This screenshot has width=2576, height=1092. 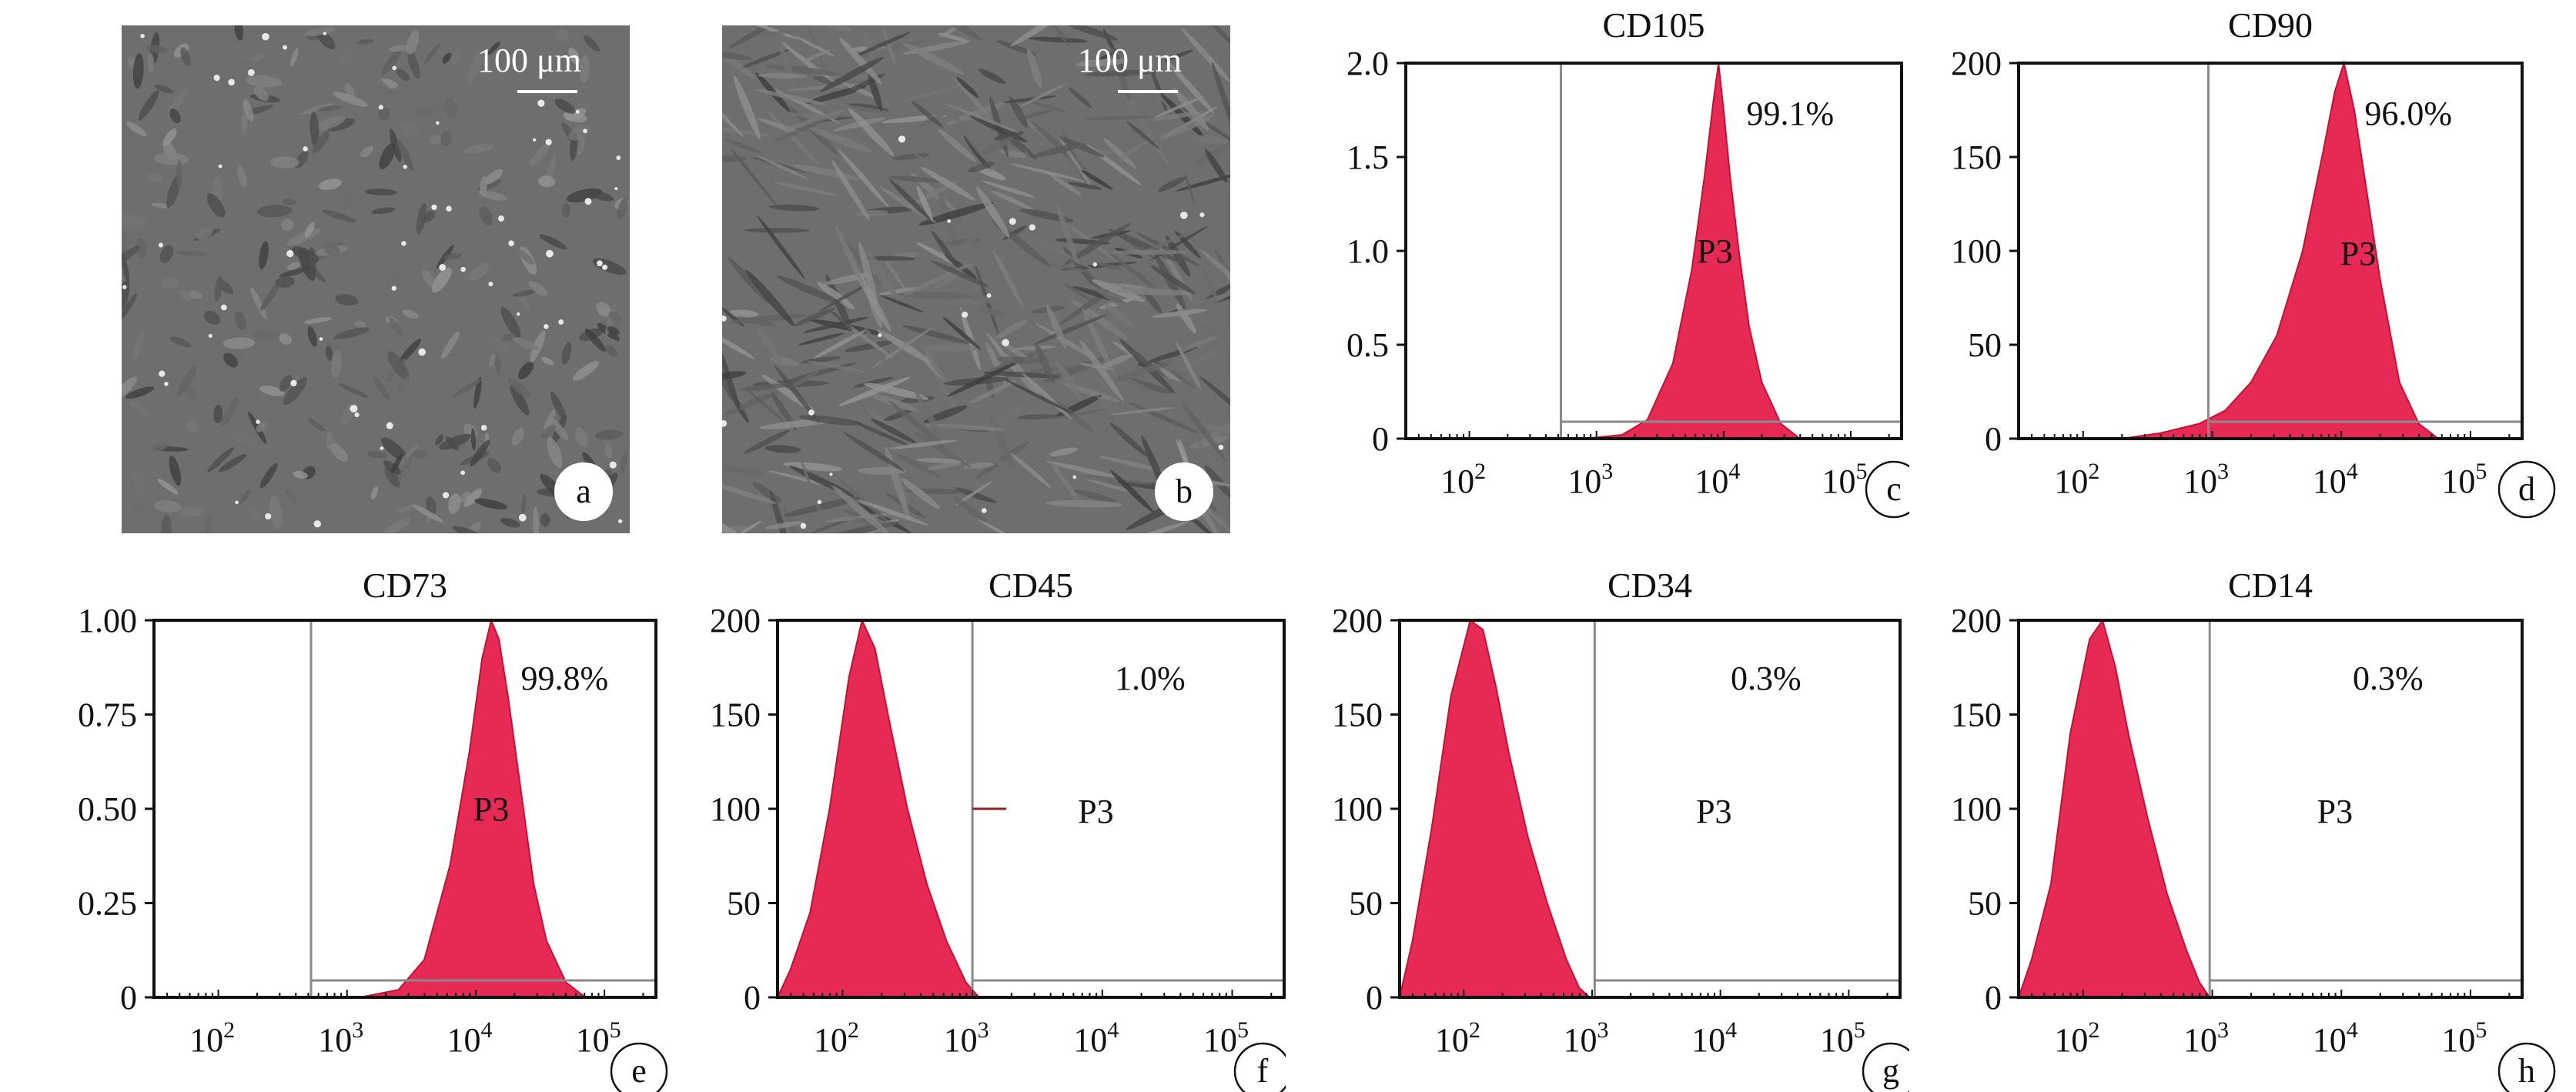 I want to click on histogram-area, so click(x=2282, y=250).